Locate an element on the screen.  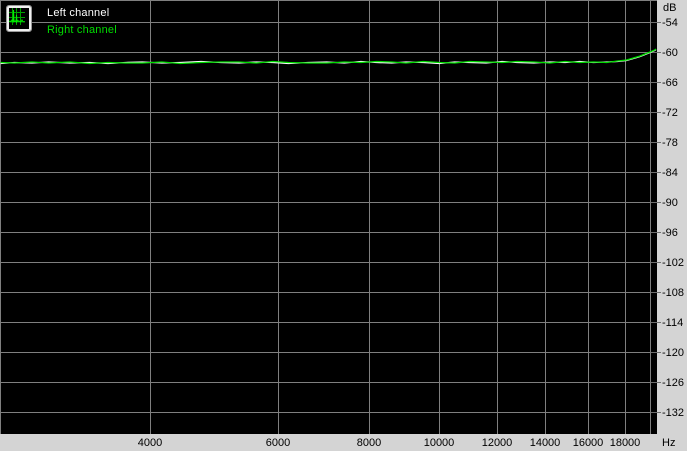
spectrum-icon is located at coordinates (19, 18).